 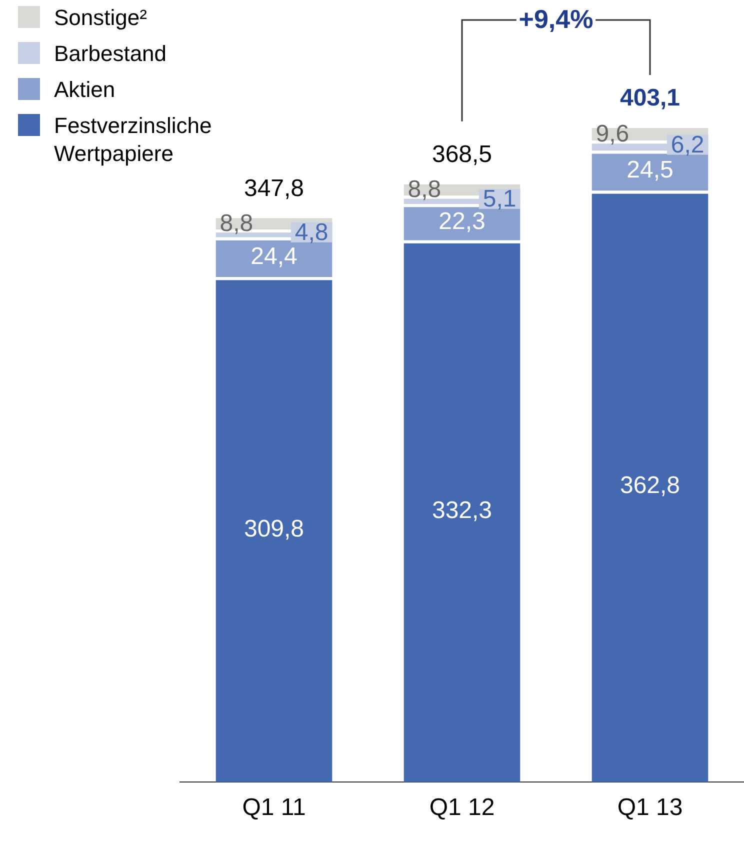 I want to click on legend-label: Aktien, so click(x=85, y=90).